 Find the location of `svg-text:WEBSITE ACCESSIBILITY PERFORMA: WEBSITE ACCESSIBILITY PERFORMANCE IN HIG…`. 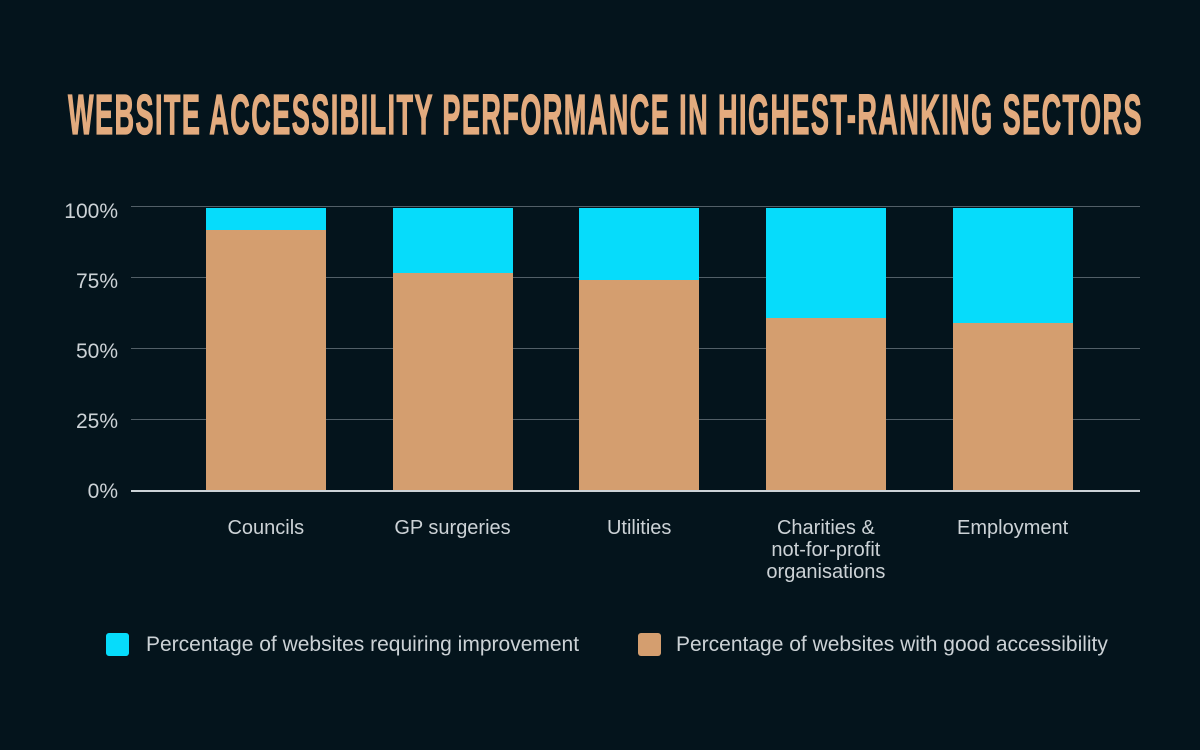

svg-text:WEBSITE ACCESSIBILITY PERFORMA: WEBSITE ACCESSIBILITY PERFORMANCE IN HIG… is located at coordinates (605, 115).